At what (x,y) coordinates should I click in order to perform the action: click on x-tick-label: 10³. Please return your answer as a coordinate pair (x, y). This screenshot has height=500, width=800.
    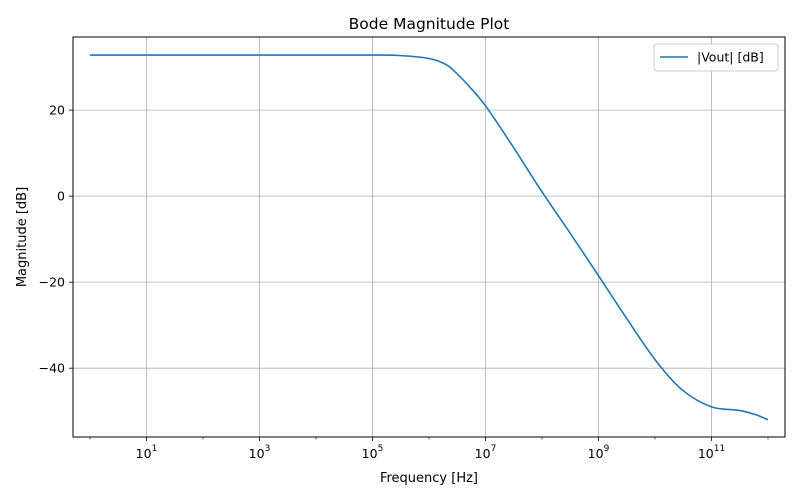
    Looking at the image, I should click on (260, 452).